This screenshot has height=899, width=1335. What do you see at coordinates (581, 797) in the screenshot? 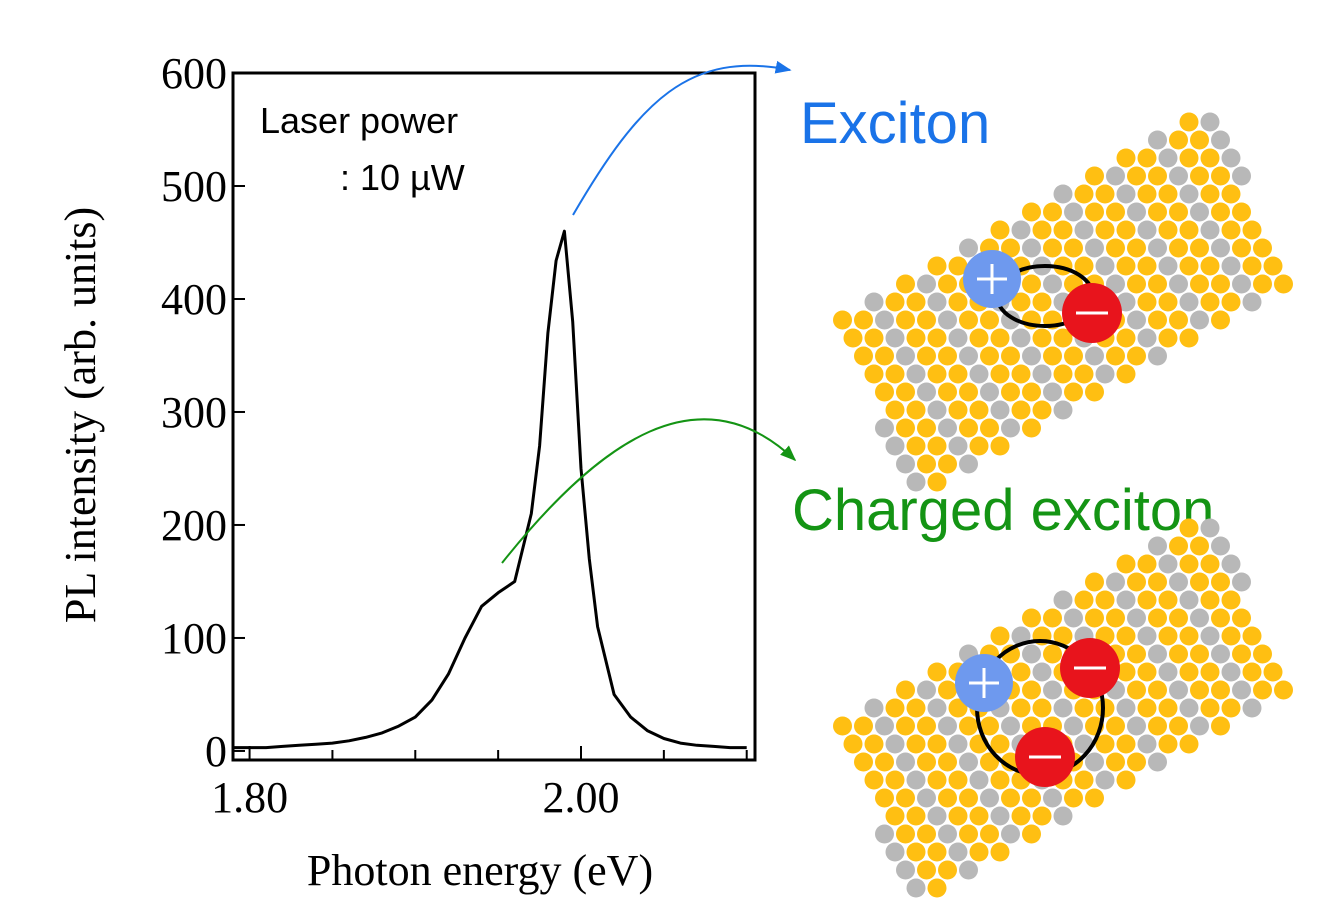
I see `x-tick-label: 2.00` at bounding box center [581, 797].